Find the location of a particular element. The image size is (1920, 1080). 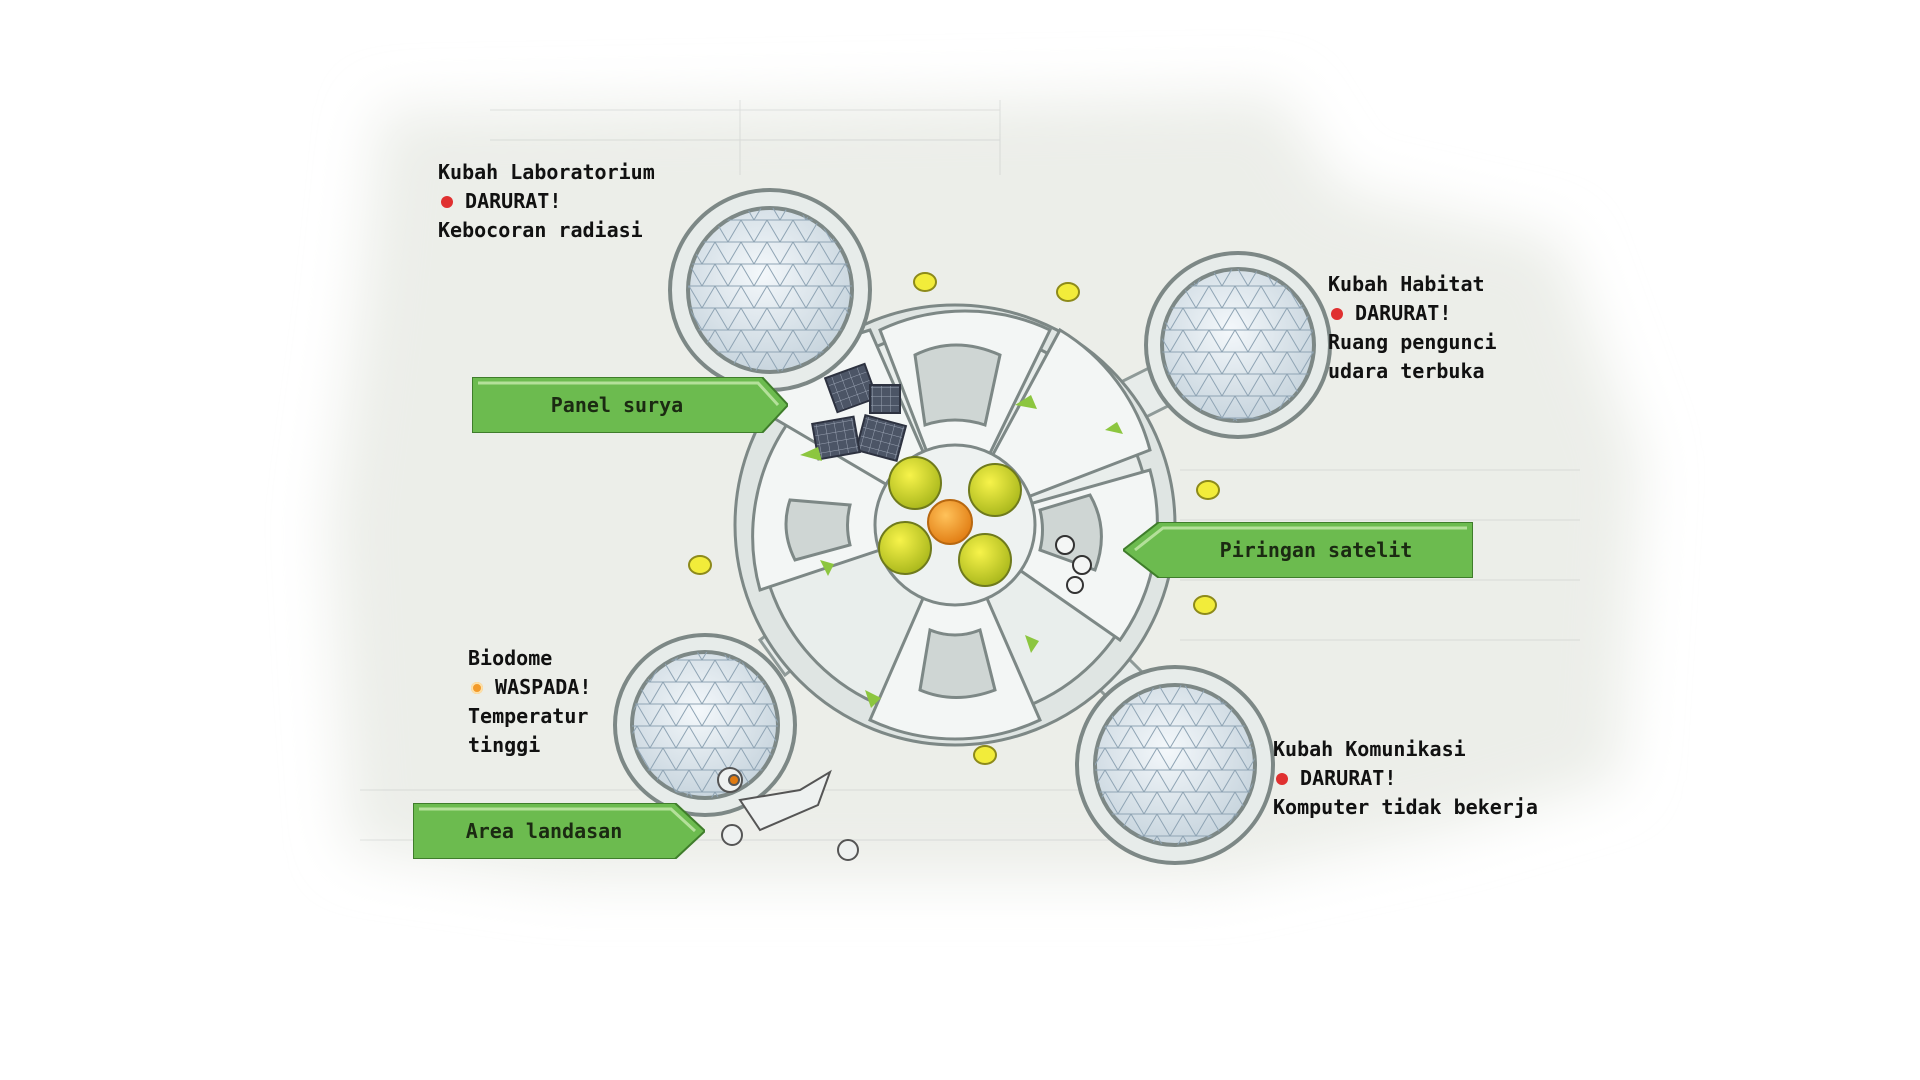

laboratory-status: DARURAT! is located at coordinates (546, 201).